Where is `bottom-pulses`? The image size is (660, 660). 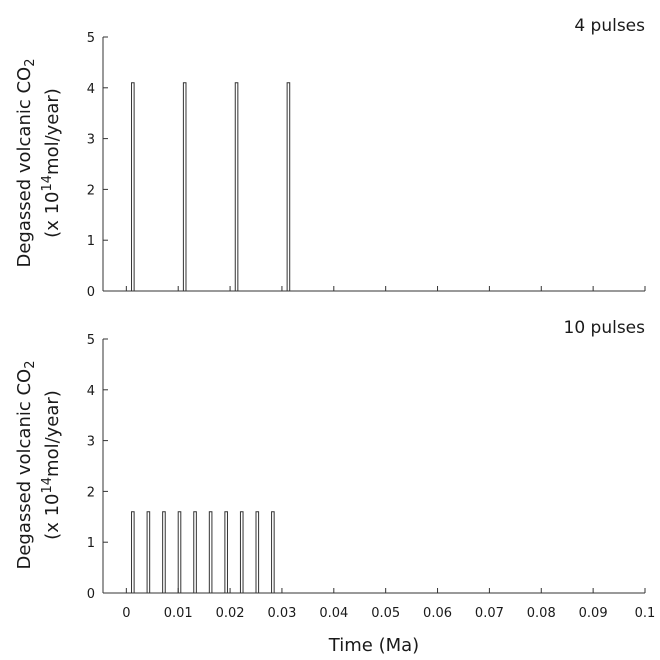 bottom-pulses is located at coordinates (203, 552).